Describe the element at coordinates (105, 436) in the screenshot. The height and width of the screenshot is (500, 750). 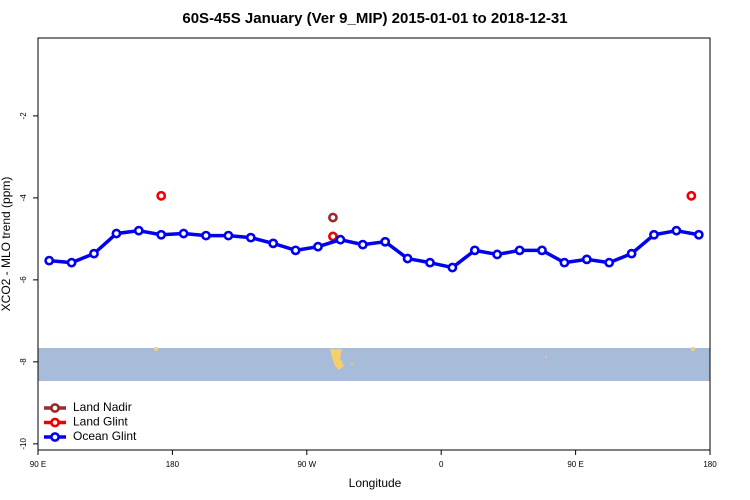
I see `legend-label: Ocean Glint` at that location.